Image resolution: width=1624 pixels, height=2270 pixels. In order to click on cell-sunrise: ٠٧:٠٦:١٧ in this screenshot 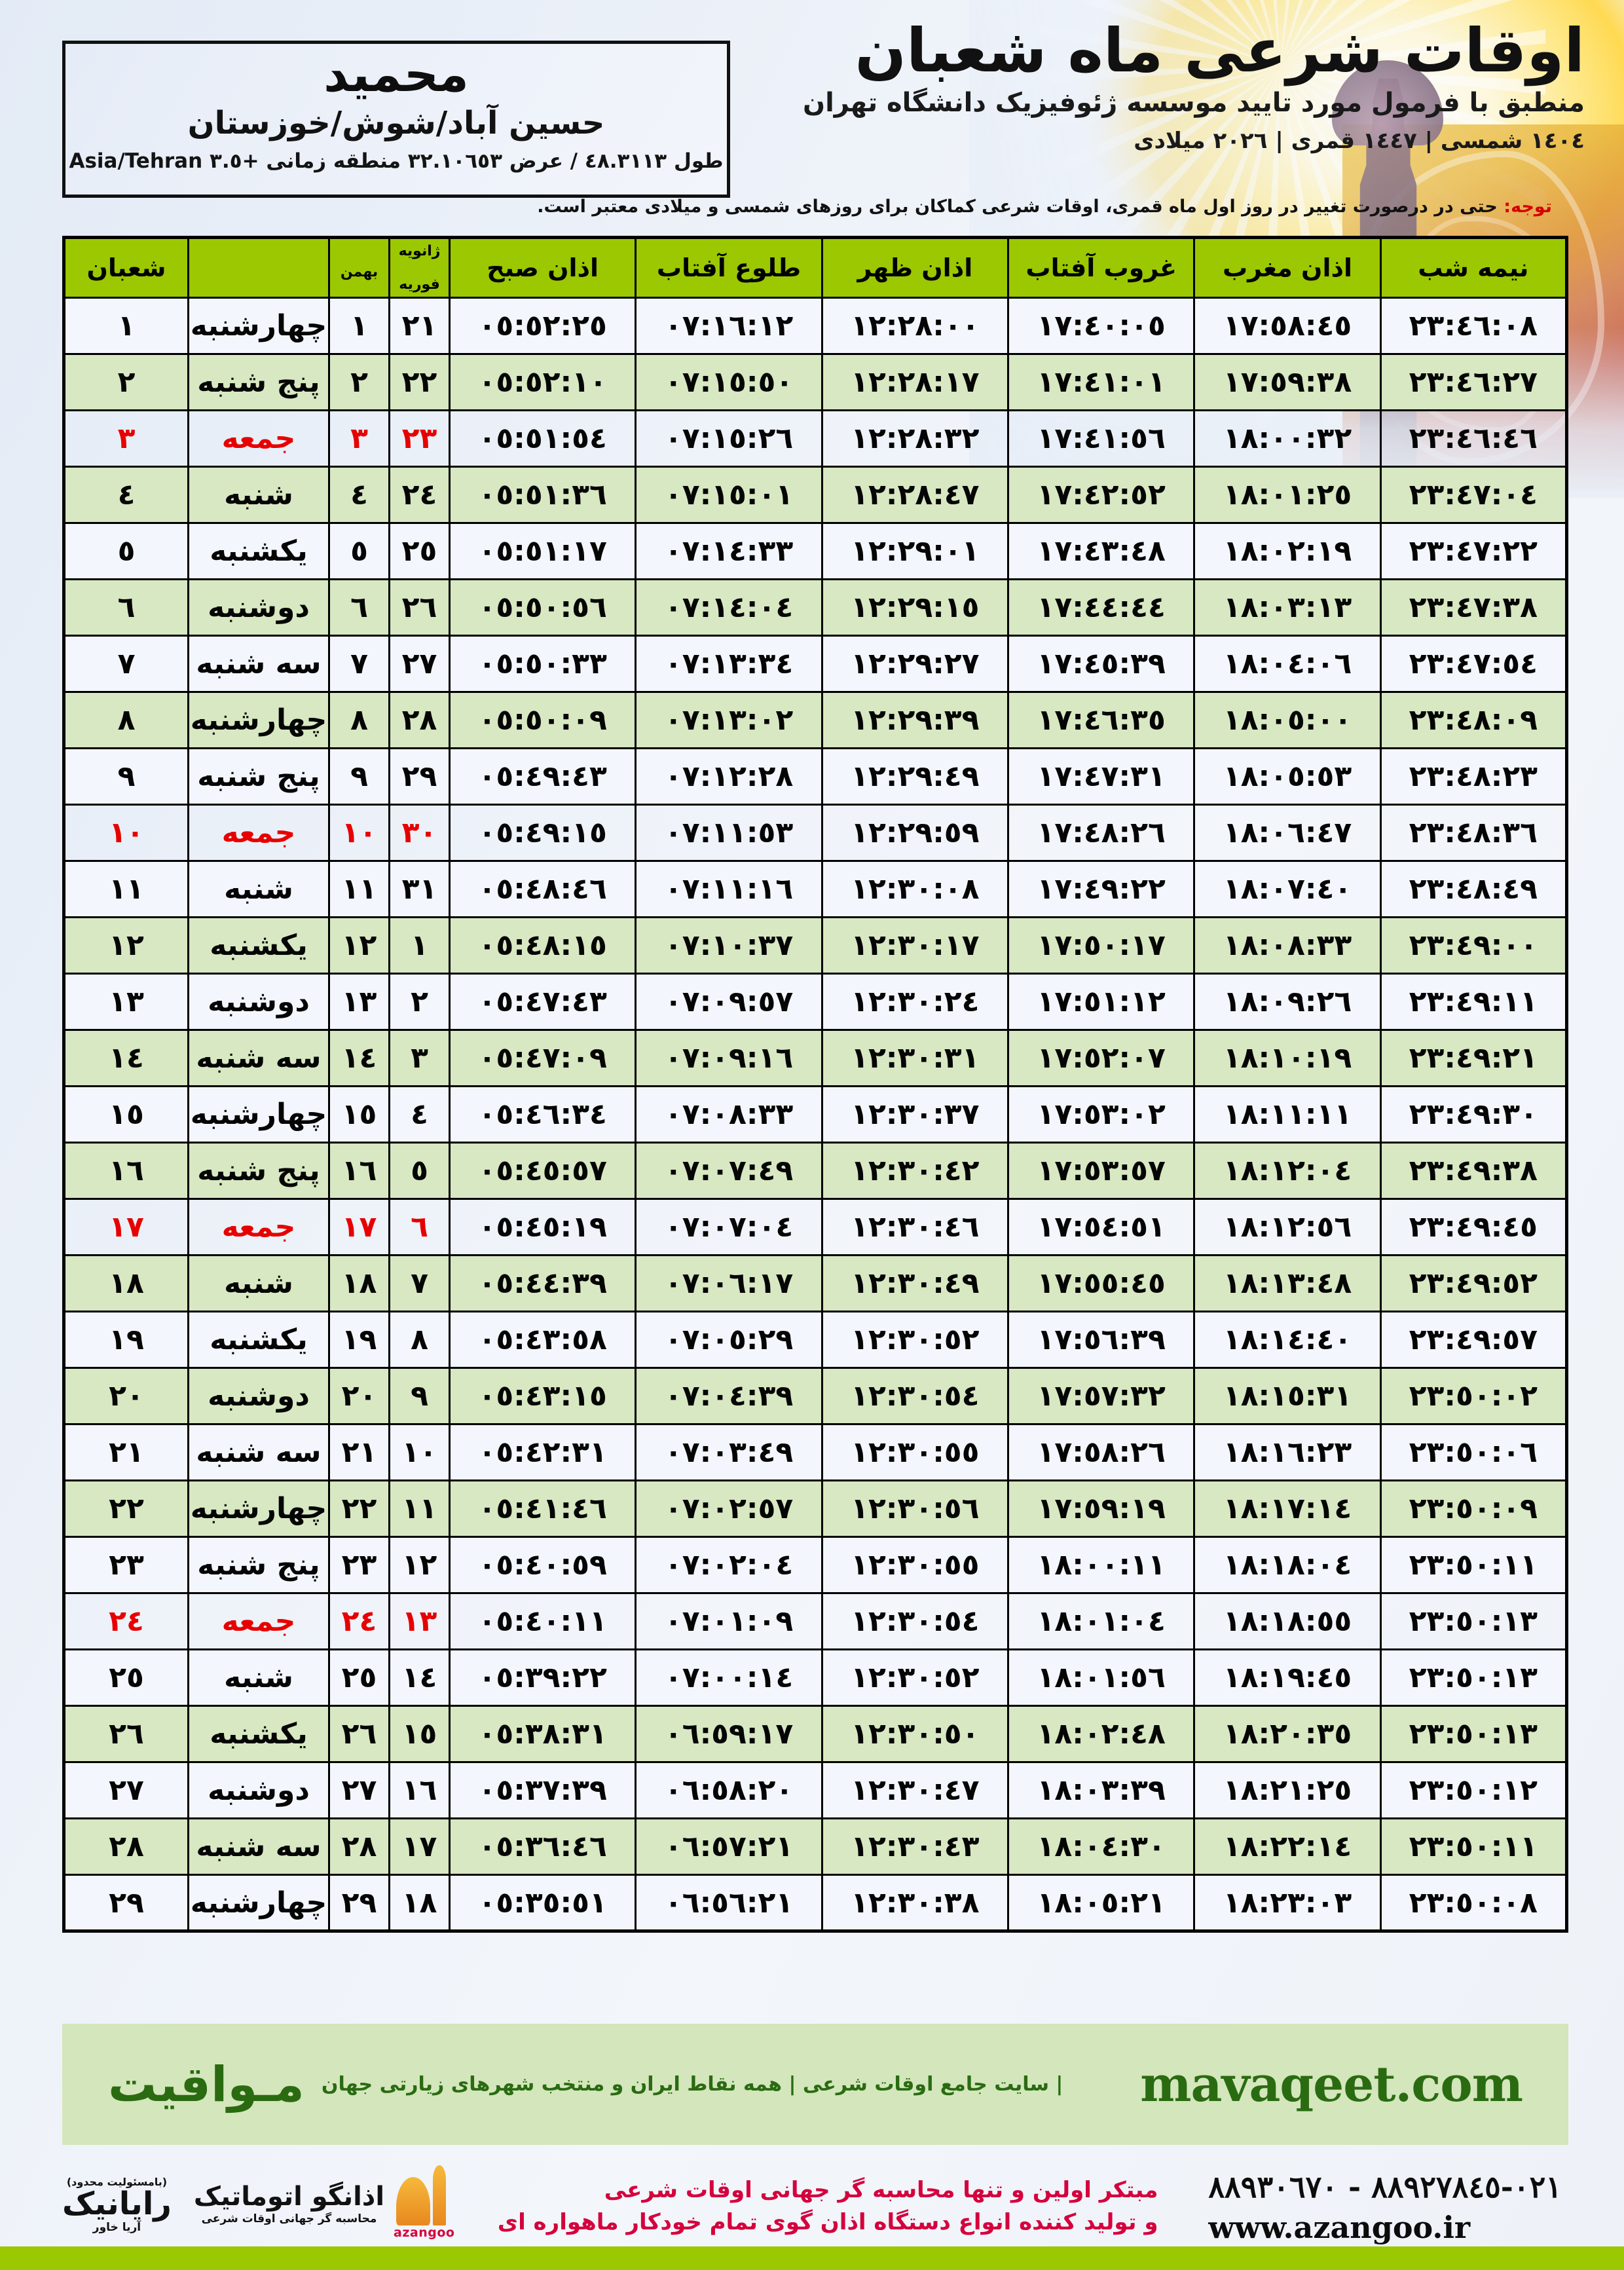, I will do `click(729, 1283)`.